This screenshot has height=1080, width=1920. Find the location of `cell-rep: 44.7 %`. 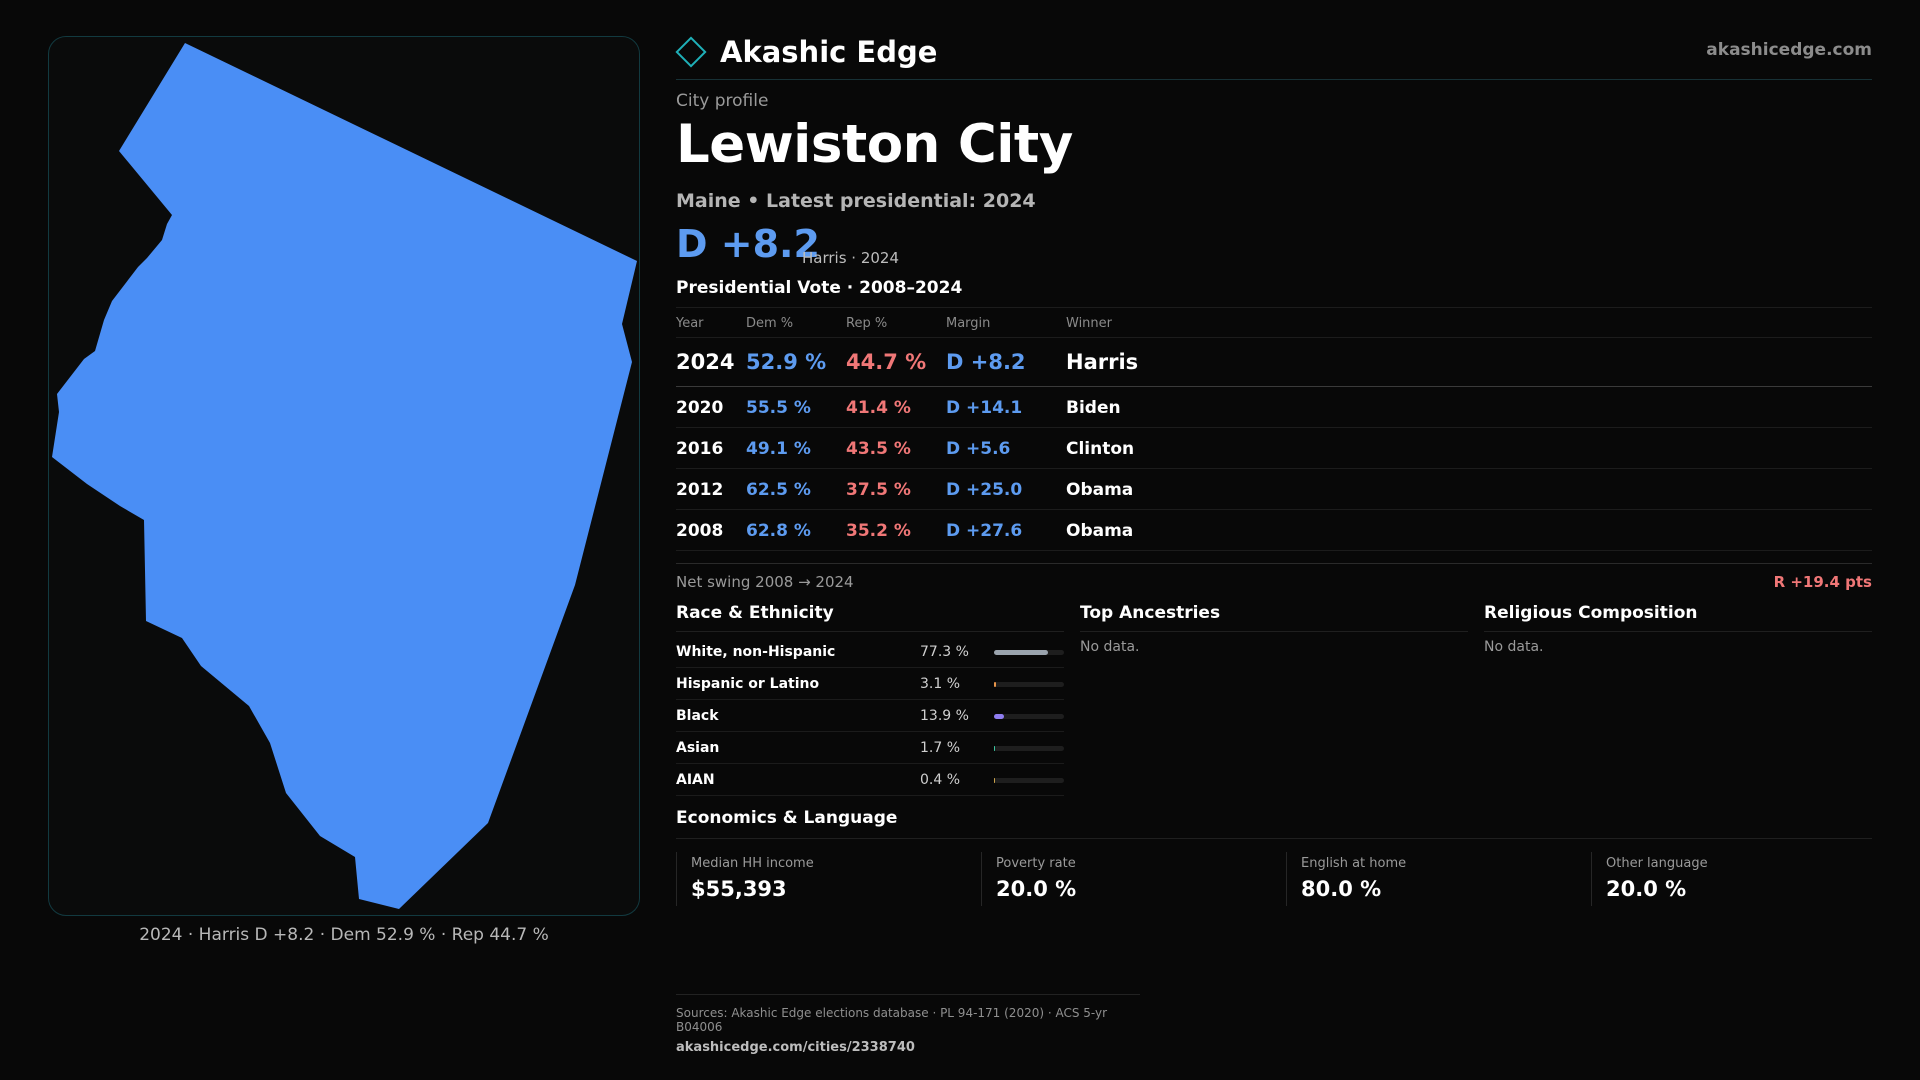

cell-rep: 44.7 % is located at coordinates (886, 362).